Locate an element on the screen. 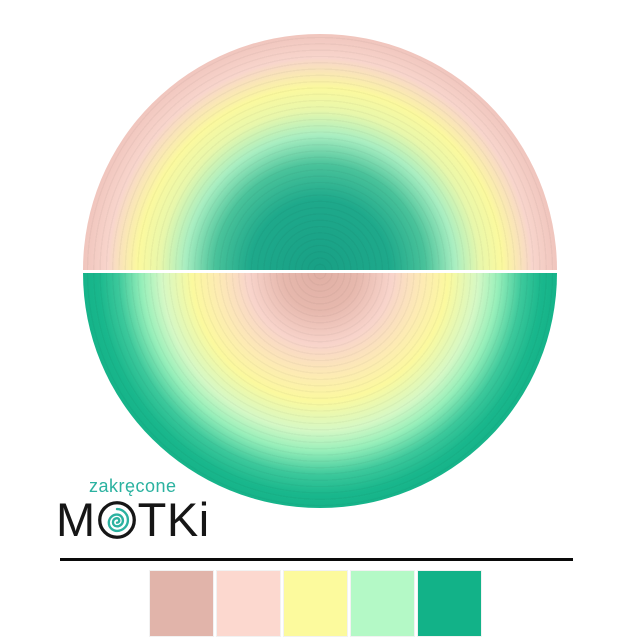  spiral-icon is located at coordinates (118, 520).